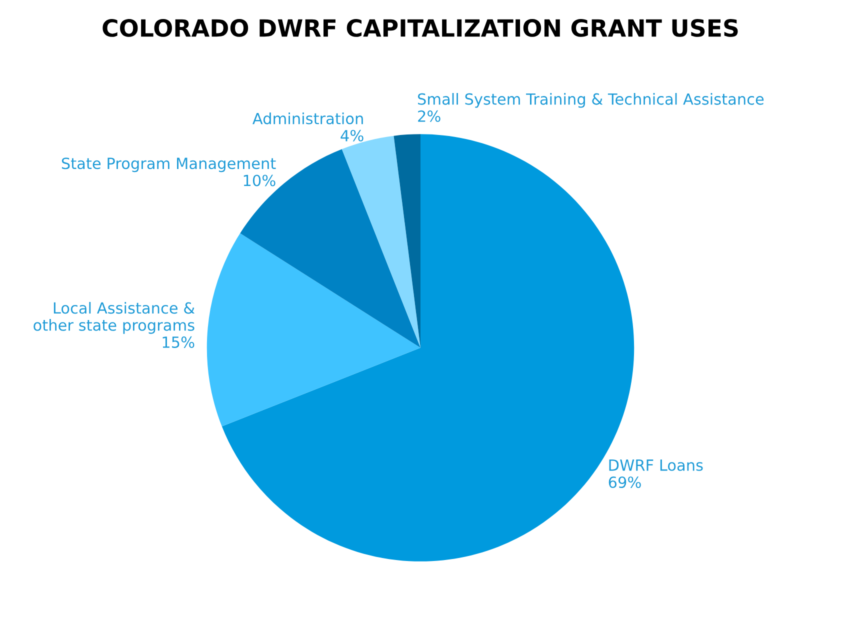 This screenshot has height=621, width=841. Describe the element at coordinates (260, 180) in the screenshot. I see `data-label: 10%` at that location.